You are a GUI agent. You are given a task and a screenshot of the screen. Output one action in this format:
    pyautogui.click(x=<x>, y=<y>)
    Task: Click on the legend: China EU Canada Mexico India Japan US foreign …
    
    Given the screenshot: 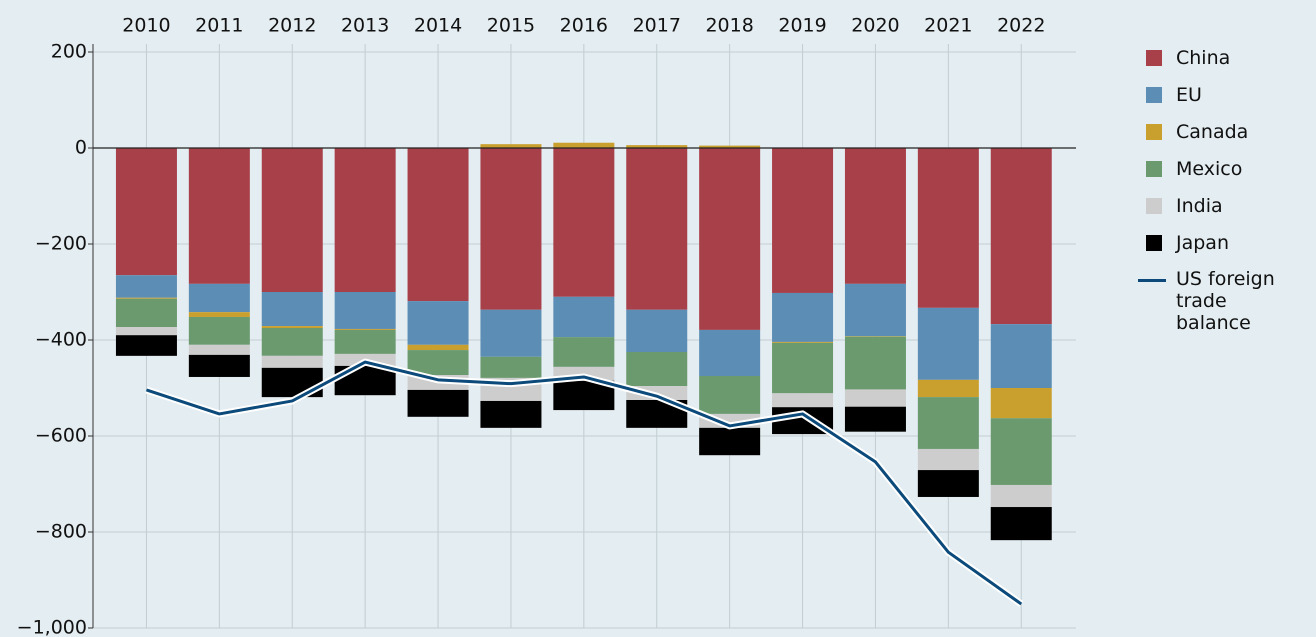 What is the action you would take?
    pyautogui.click(x=1227, y=196)
    